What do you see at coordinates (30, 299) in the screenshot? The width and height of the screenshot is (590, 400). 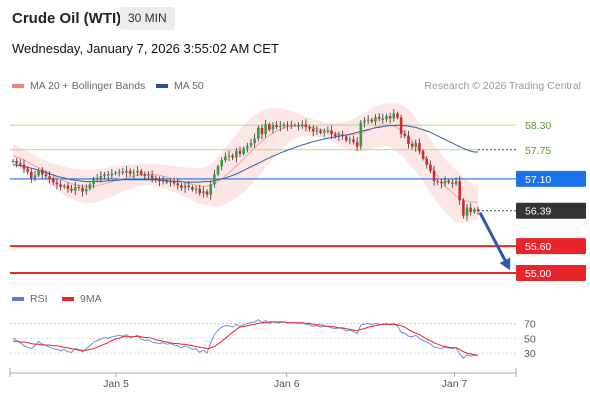 I see `rsi-legend-item-rsi: RSI` at bounding box center [30, 299].